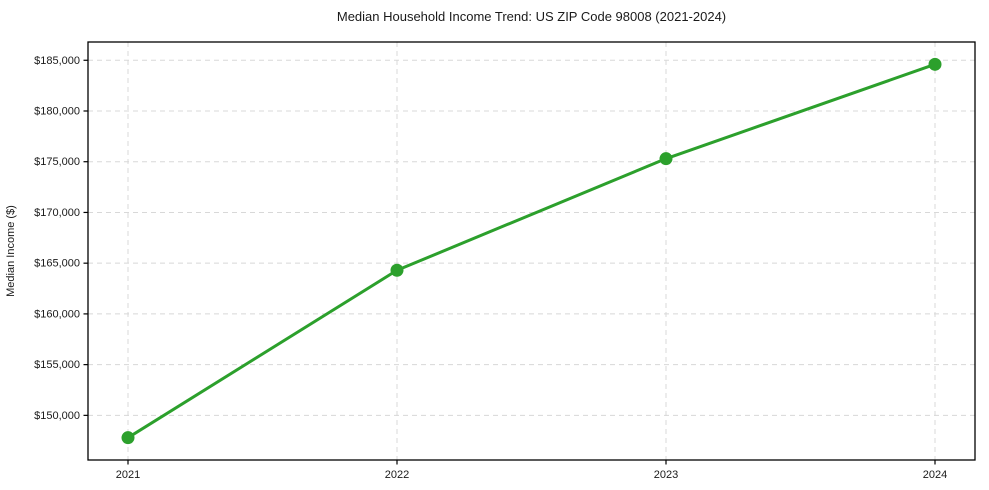 The height and width of the screenshot is (490, 989). I want to click on x-tick-label: 2022, so click(397, 475).